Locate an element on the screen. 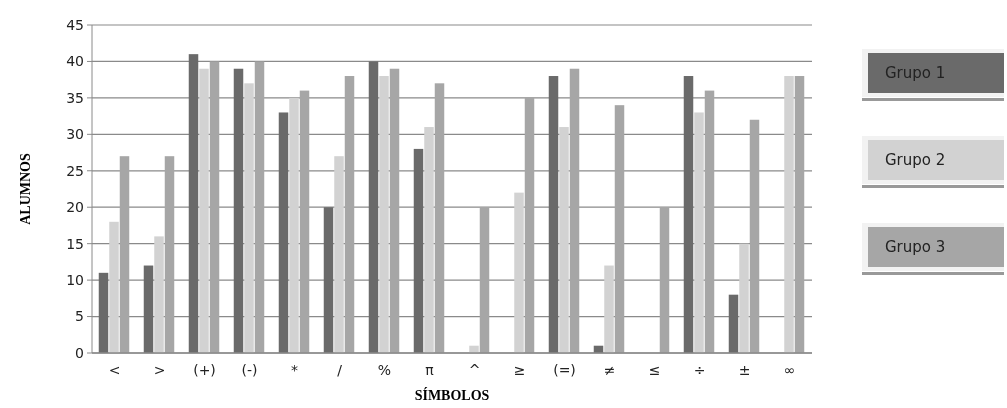  y-tick-label: 25 is located at coordinates (75, 170).